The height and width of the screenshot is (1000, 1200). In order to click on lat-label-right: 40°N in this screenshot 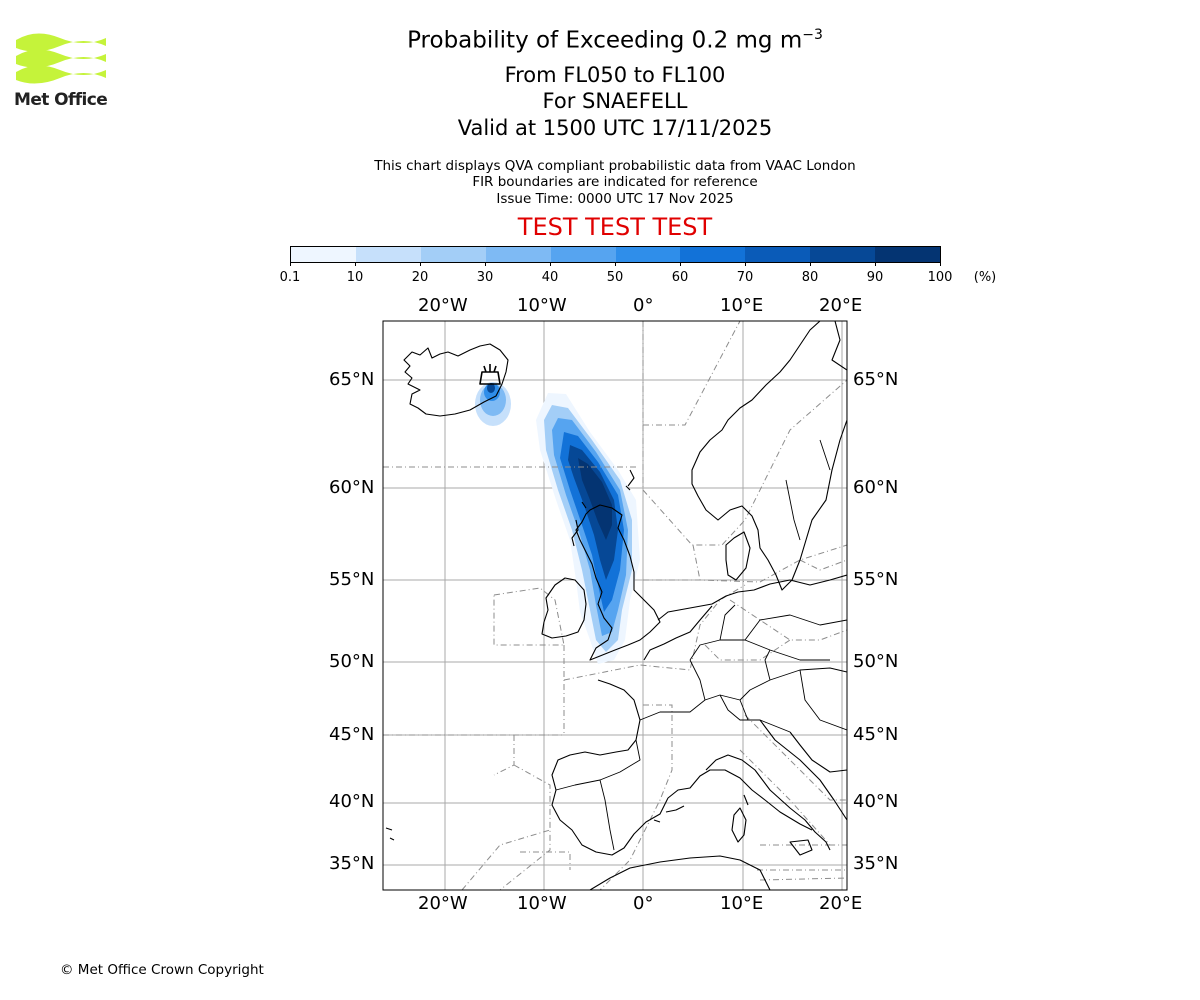, I will do `click(876, 801)`.